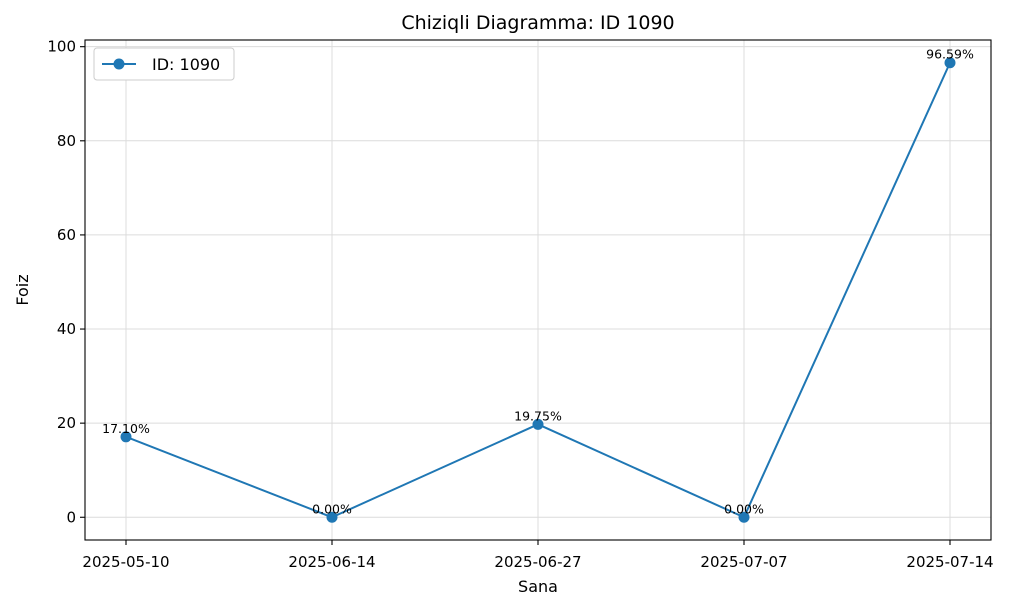  What do you see at coordinates (186, 64) in the screenshot?
I see `legend-entry-label: ID: 1090` at bounding box center [186, 64].